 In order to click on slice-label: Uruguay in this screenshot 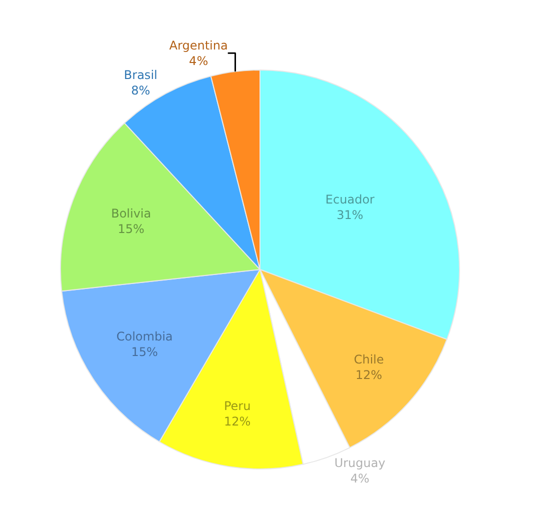, I will do `click(360, 463)`.